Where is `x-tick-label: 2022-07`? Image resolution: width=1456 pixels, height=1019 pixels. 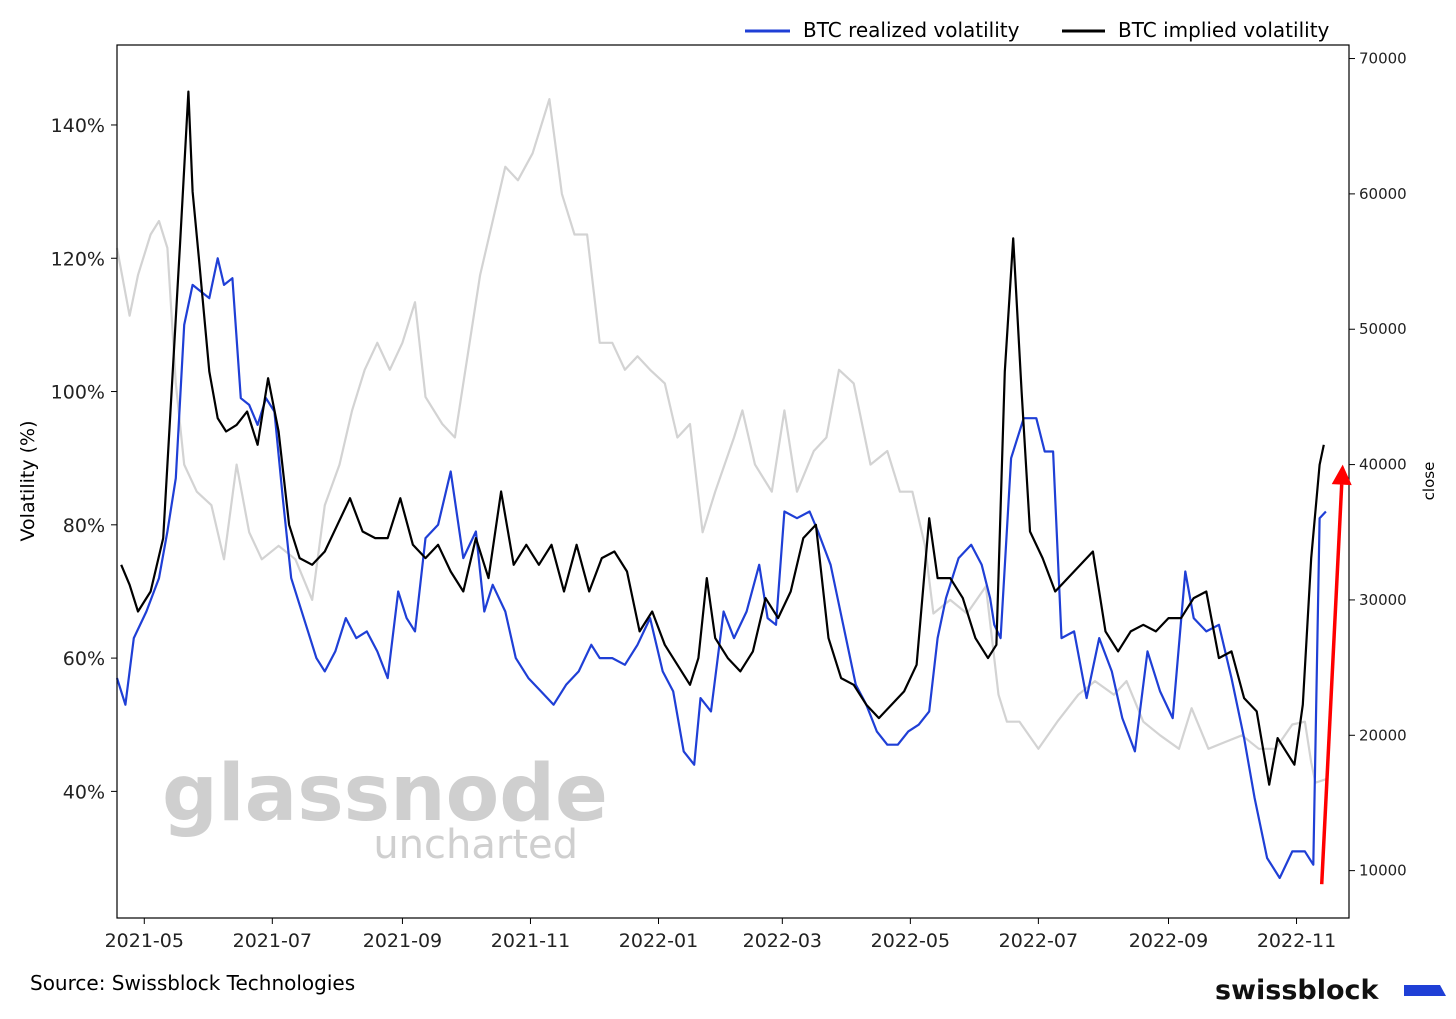 x-tick-label: 2022-07 is located at coordinates (1038, 941).